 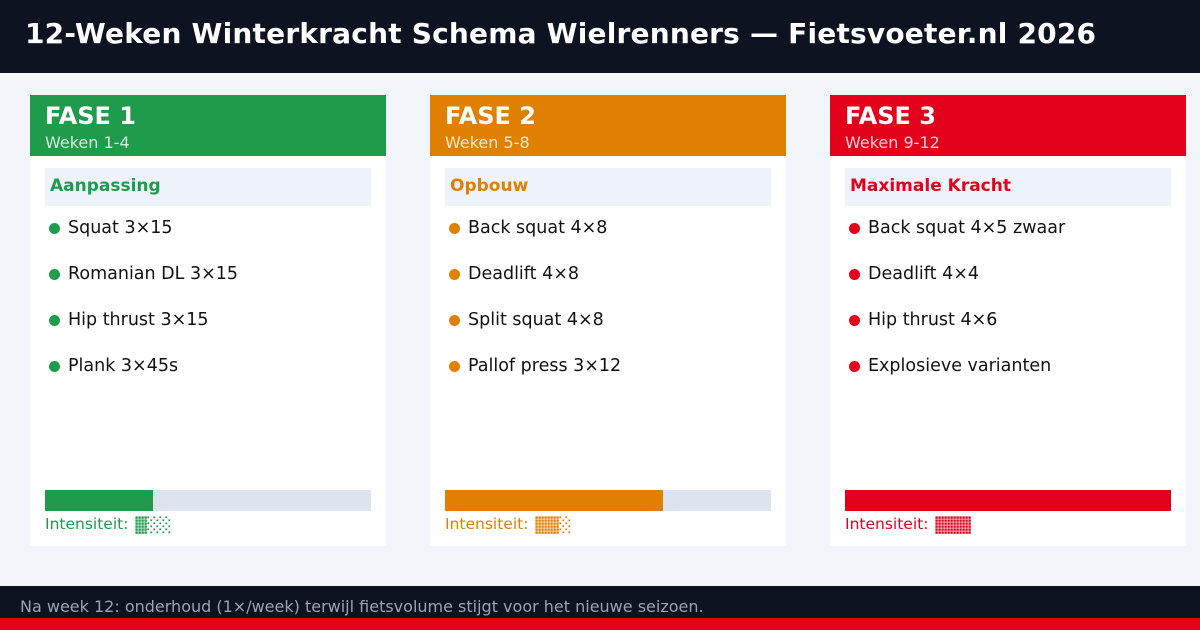 I want to click on phase-focus-box: Opbouw, so click(x=608, y=187).